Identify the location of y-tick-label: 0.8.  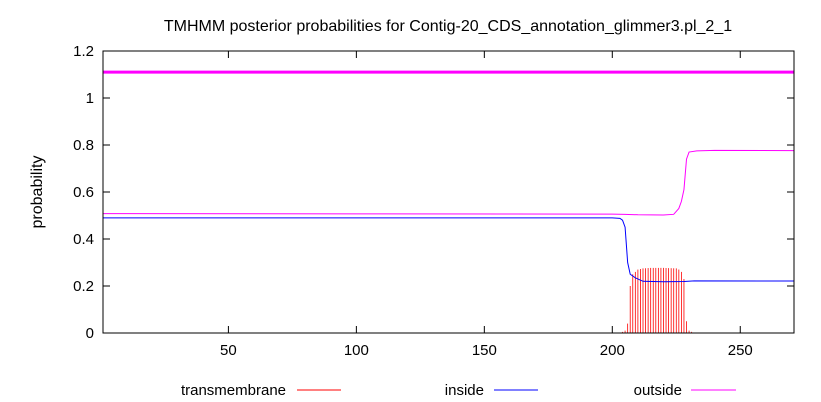
(83, 145).